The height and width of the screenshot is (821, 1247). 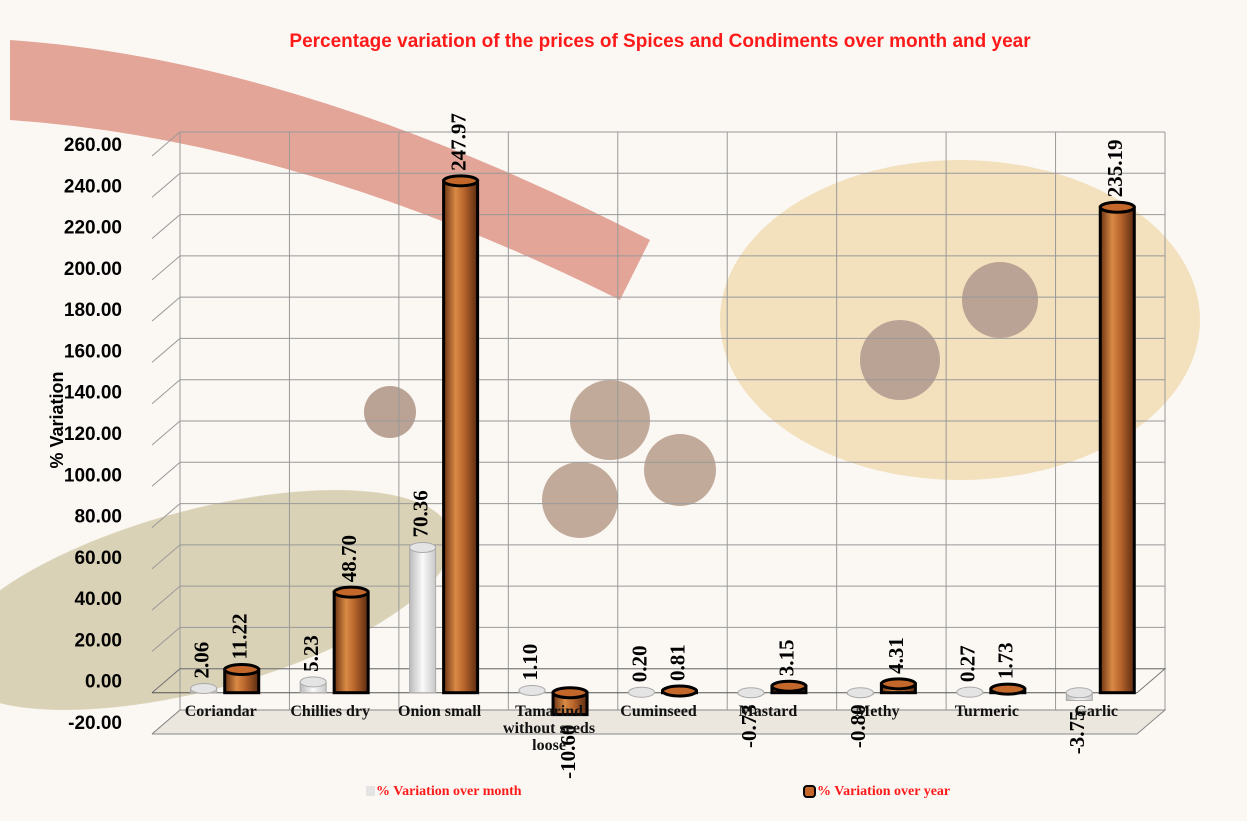 What do you see at coordinates (639, 664) in the screenshot?
I see `data-label: 0.20` at bounding box center [639, 664].